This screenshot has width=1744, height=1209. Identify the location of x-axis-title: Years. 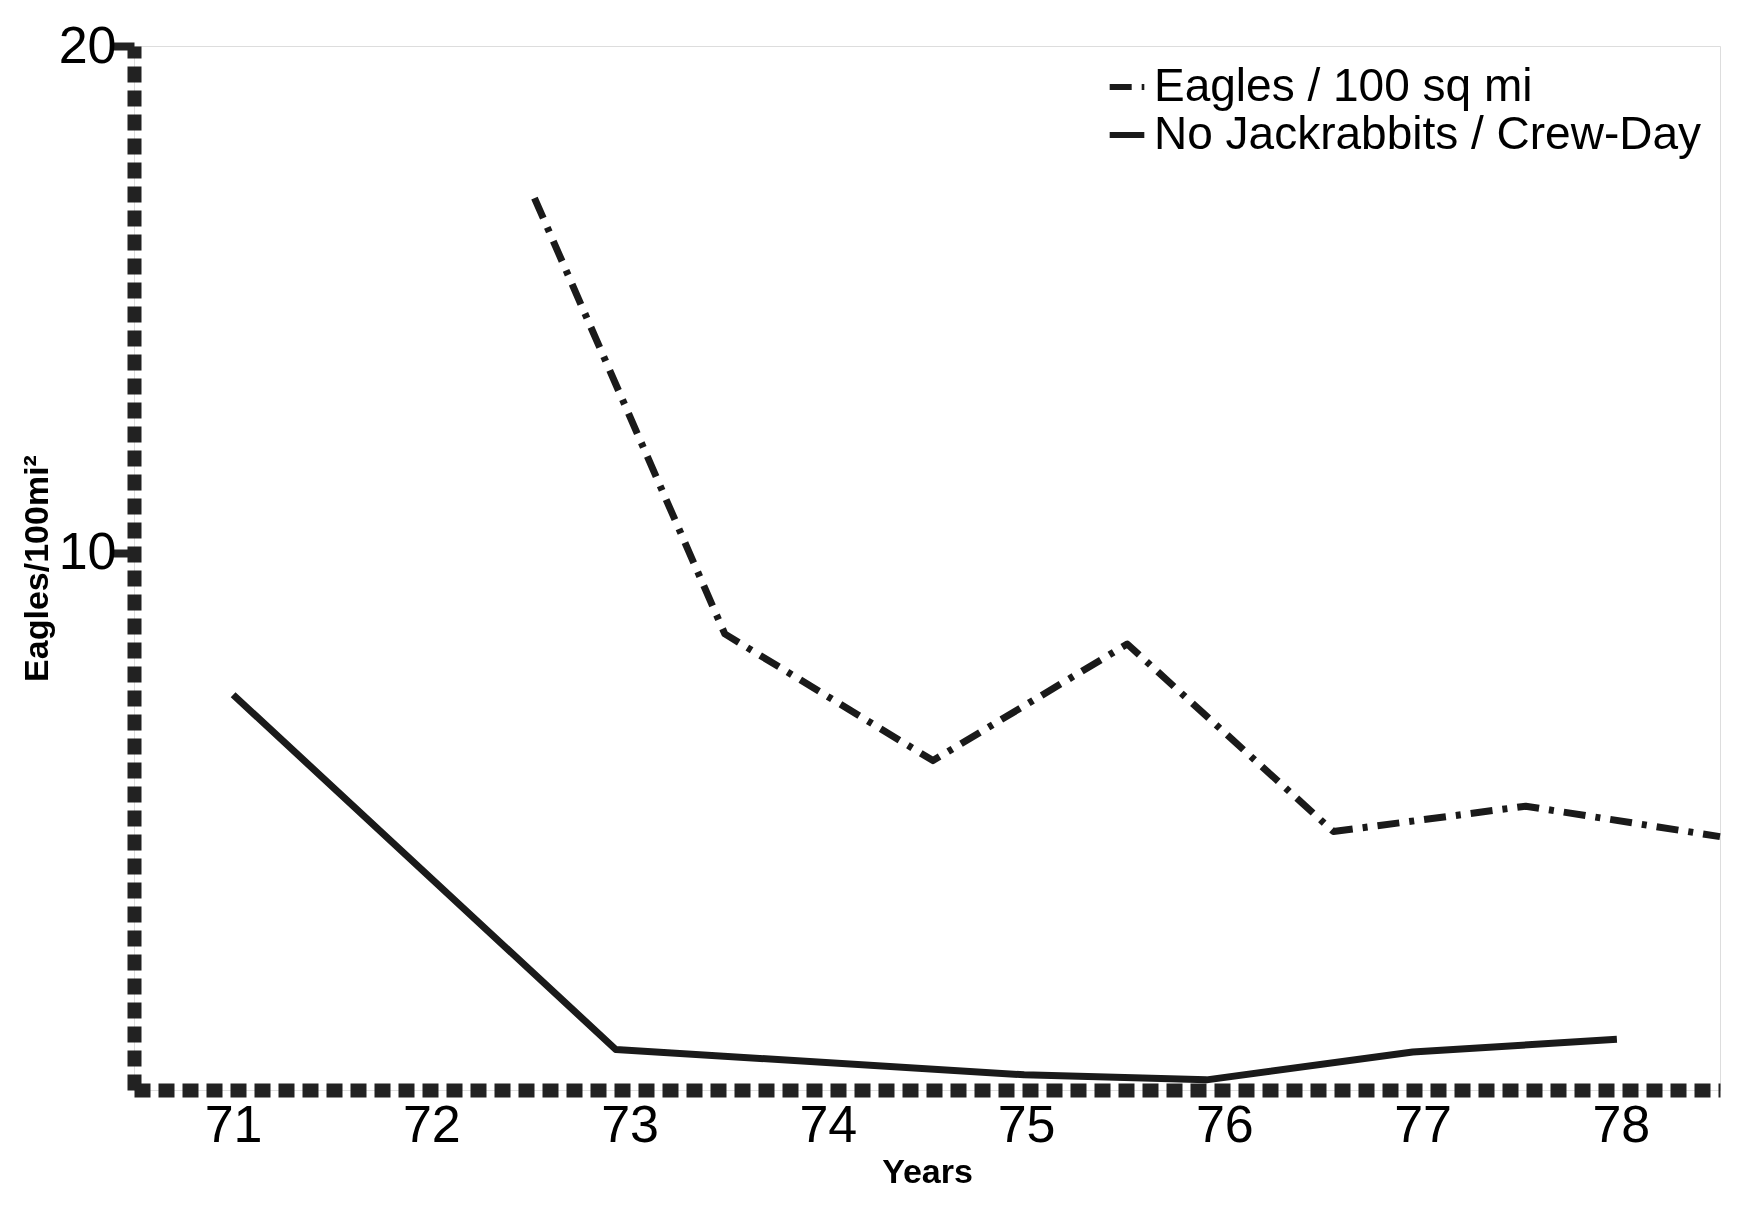
(927, 1170).